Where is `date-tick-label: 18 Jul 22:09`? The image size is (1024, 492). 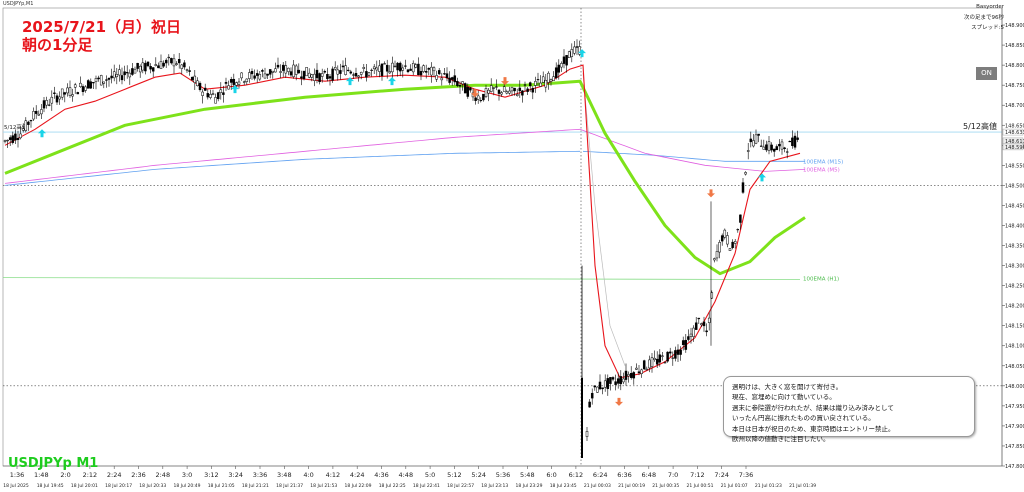 date-tick-label: 18 Jul 22:09 is located at coordinates (358, 486).